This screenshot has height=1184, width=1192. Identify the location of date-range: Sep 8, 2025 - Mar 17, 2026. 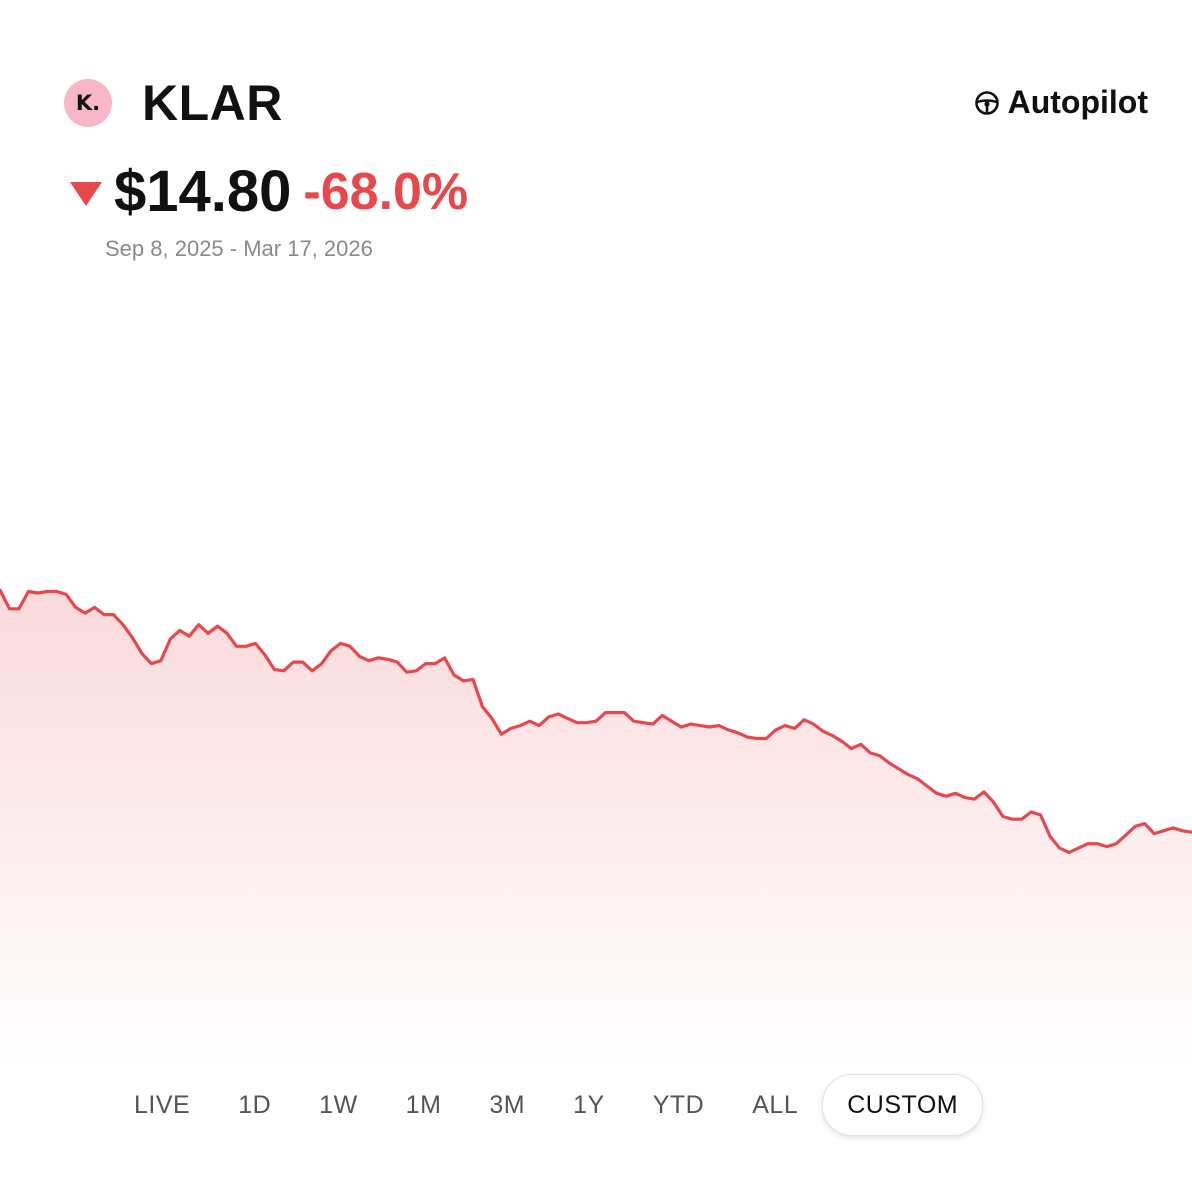
(239, 248).